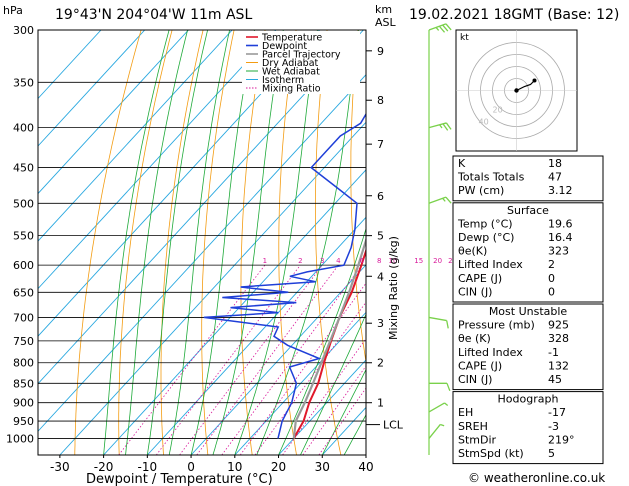  What do you see at coordinates (514, 15) in the screenshot?
I see `datetime-title: 19.02.2021 18GMT (Base: 12)` at bounding box center [514, 15].